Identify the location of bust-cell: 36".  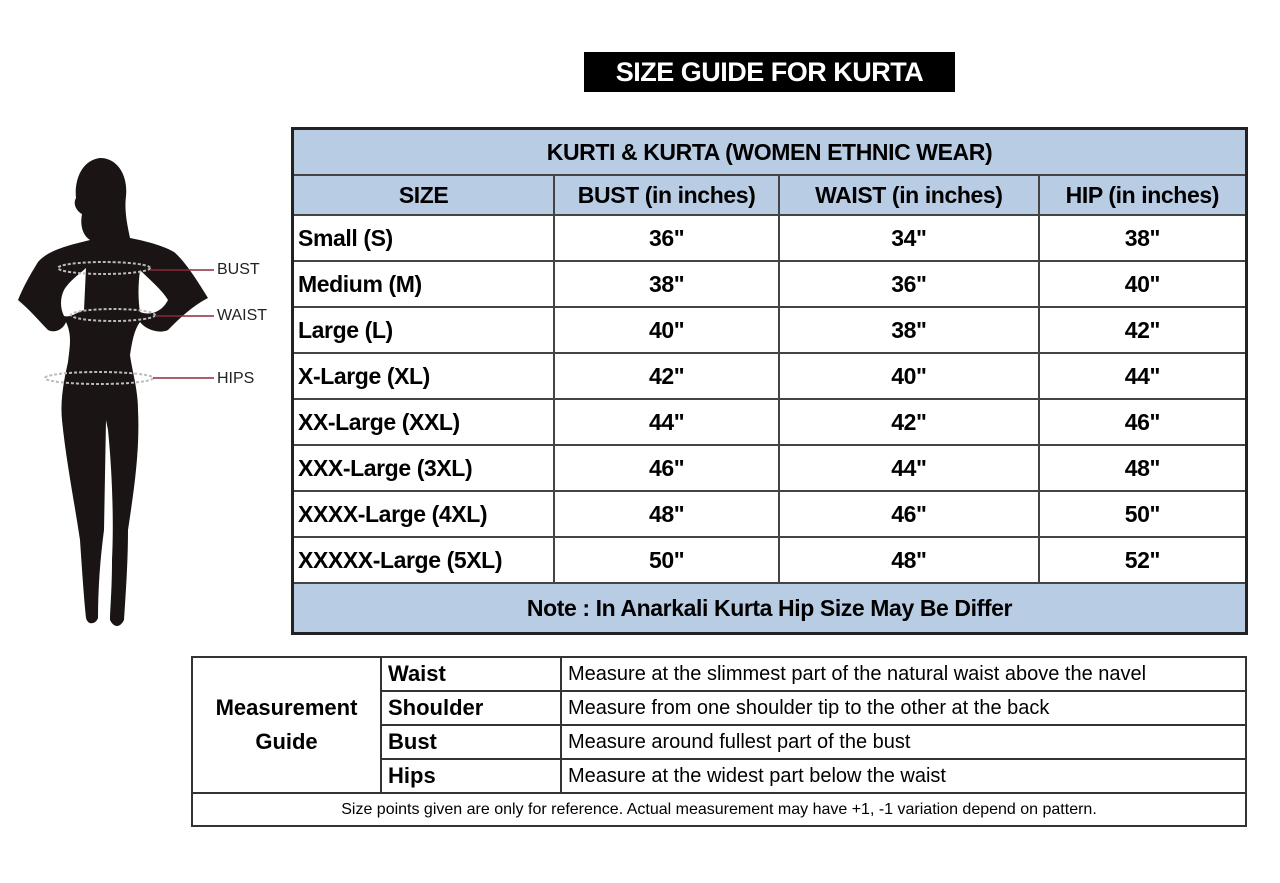
(666, 238).